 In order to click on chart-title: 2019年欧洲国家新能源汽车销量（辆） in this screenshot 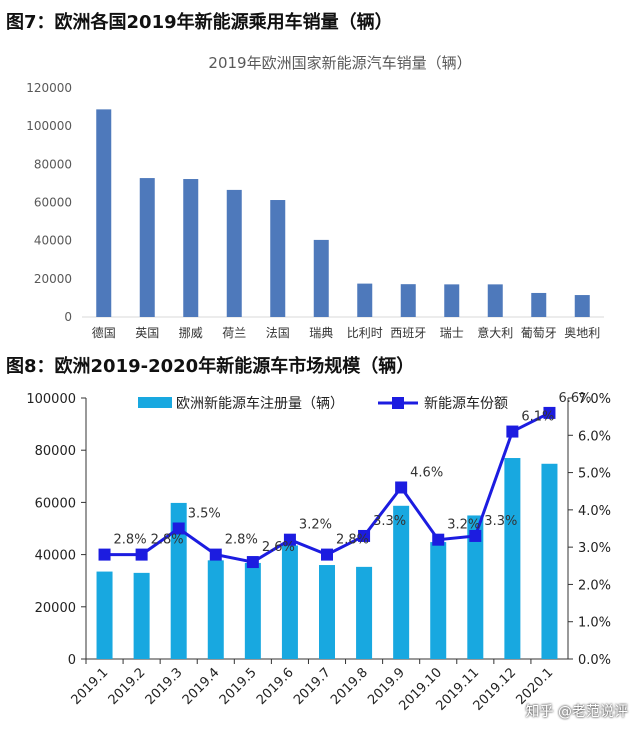, I will do `click(339, 63)`.